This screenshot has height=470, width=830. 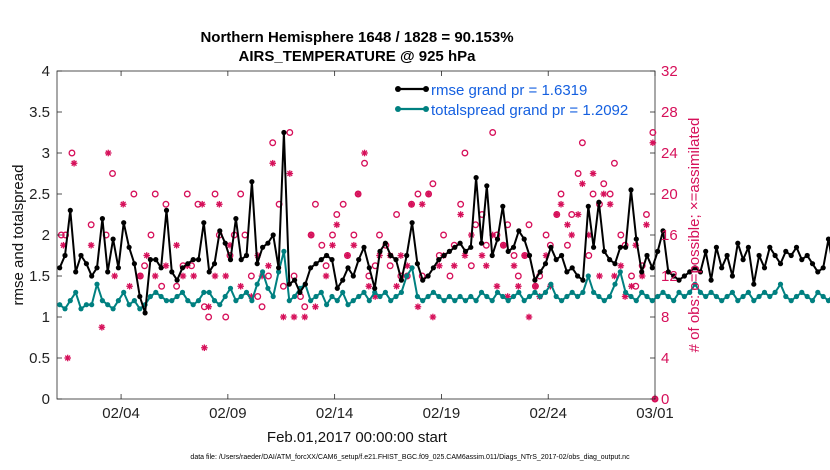 What do you see at coordinates (398, 89) in the screenshot?
I see `legend-rmse-marker-left` at bounding box center [398, 89].